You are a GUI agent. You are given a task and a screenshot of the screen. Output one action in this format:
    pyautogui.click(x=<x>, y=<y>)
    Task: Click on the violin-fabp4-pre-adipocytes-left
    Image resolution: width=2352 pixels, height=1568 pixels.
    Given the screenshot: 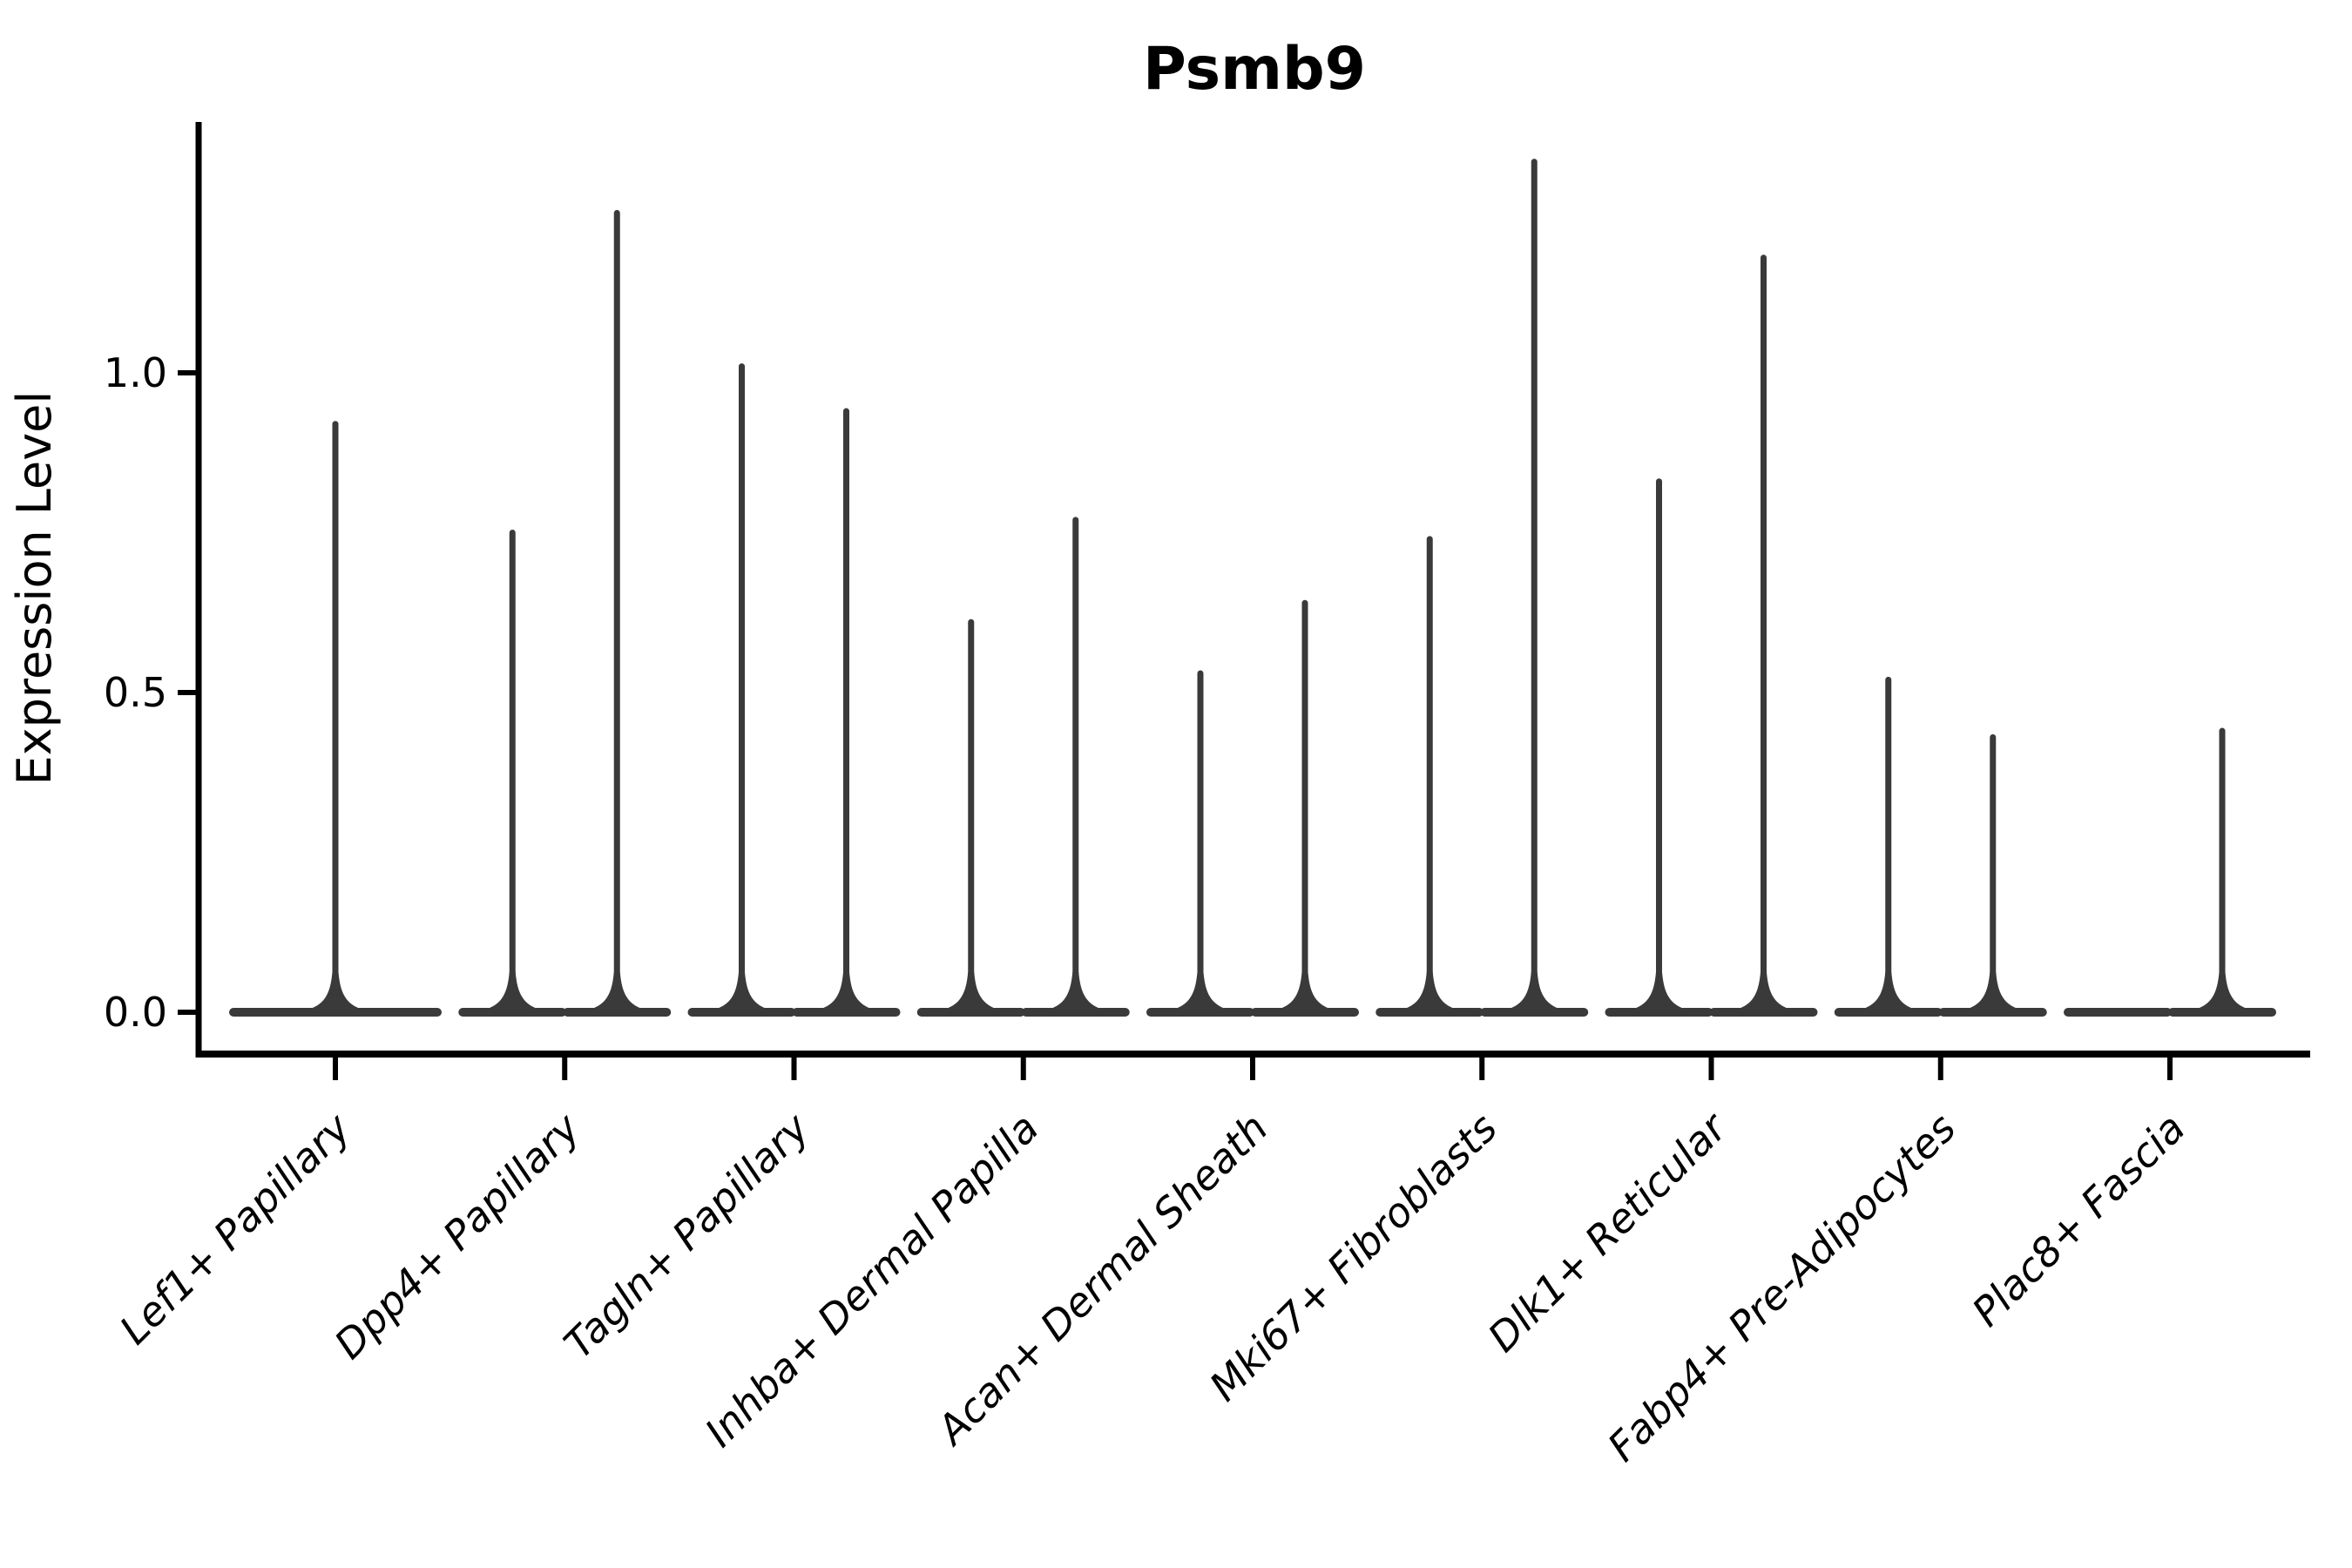 What is the action you would take?
    pyautogui.click(x=1888, y=846)
    